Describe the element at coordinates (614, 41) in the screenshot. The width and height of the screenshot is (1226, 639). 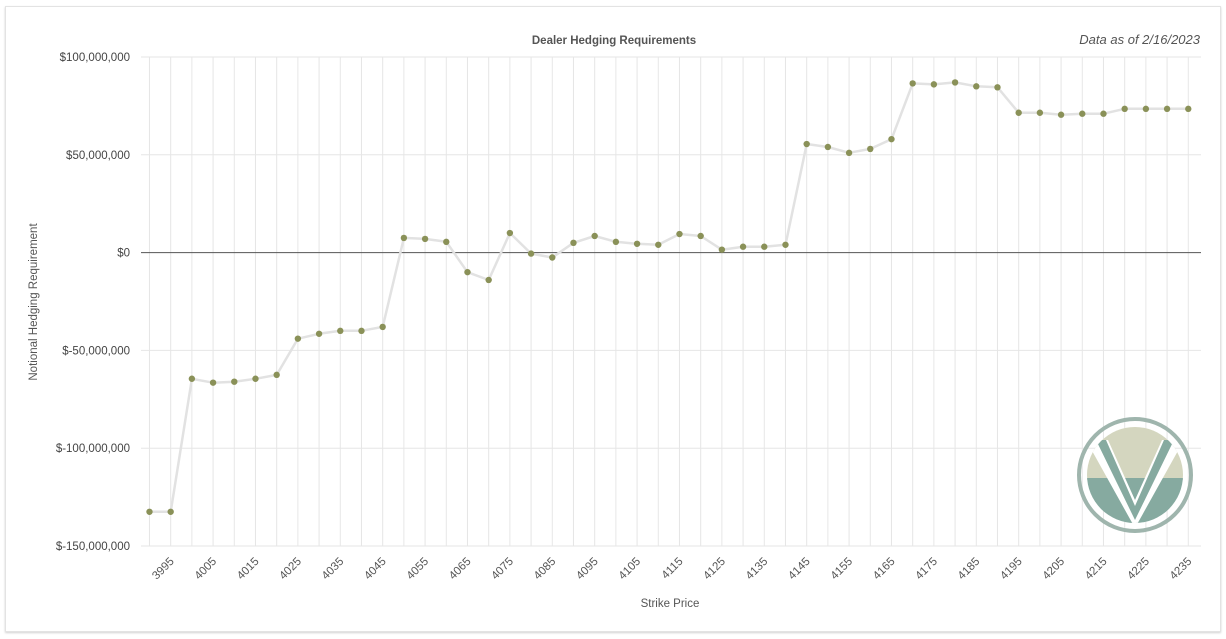
I see `chart-title: Dealer Hedging Requirements` at that location.